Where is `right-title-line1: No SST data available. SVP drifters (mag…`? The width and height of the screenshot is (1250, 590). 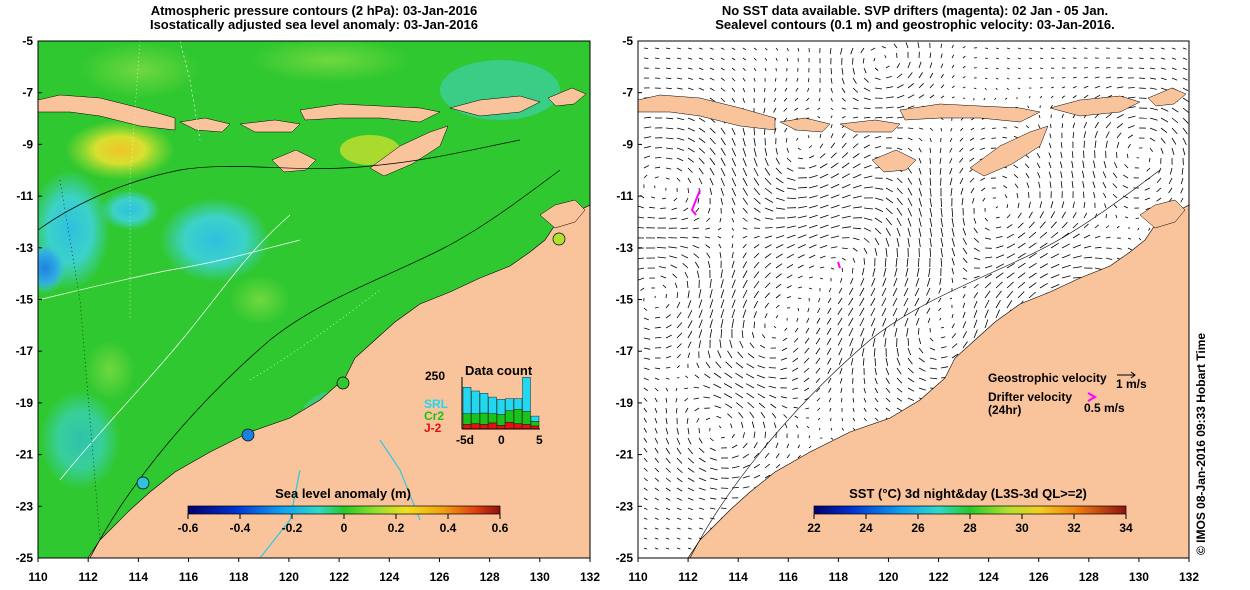 right-title-line1: No SST data available. SVP drifters (mag… is located at coordinates (915, 10).